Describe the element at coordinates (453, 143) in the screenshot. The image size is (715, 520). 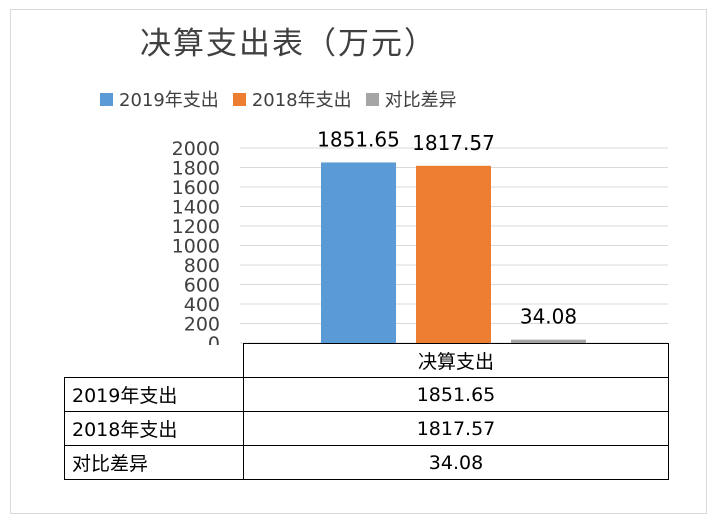
I see `data-label-1: 1817.57` at that location.